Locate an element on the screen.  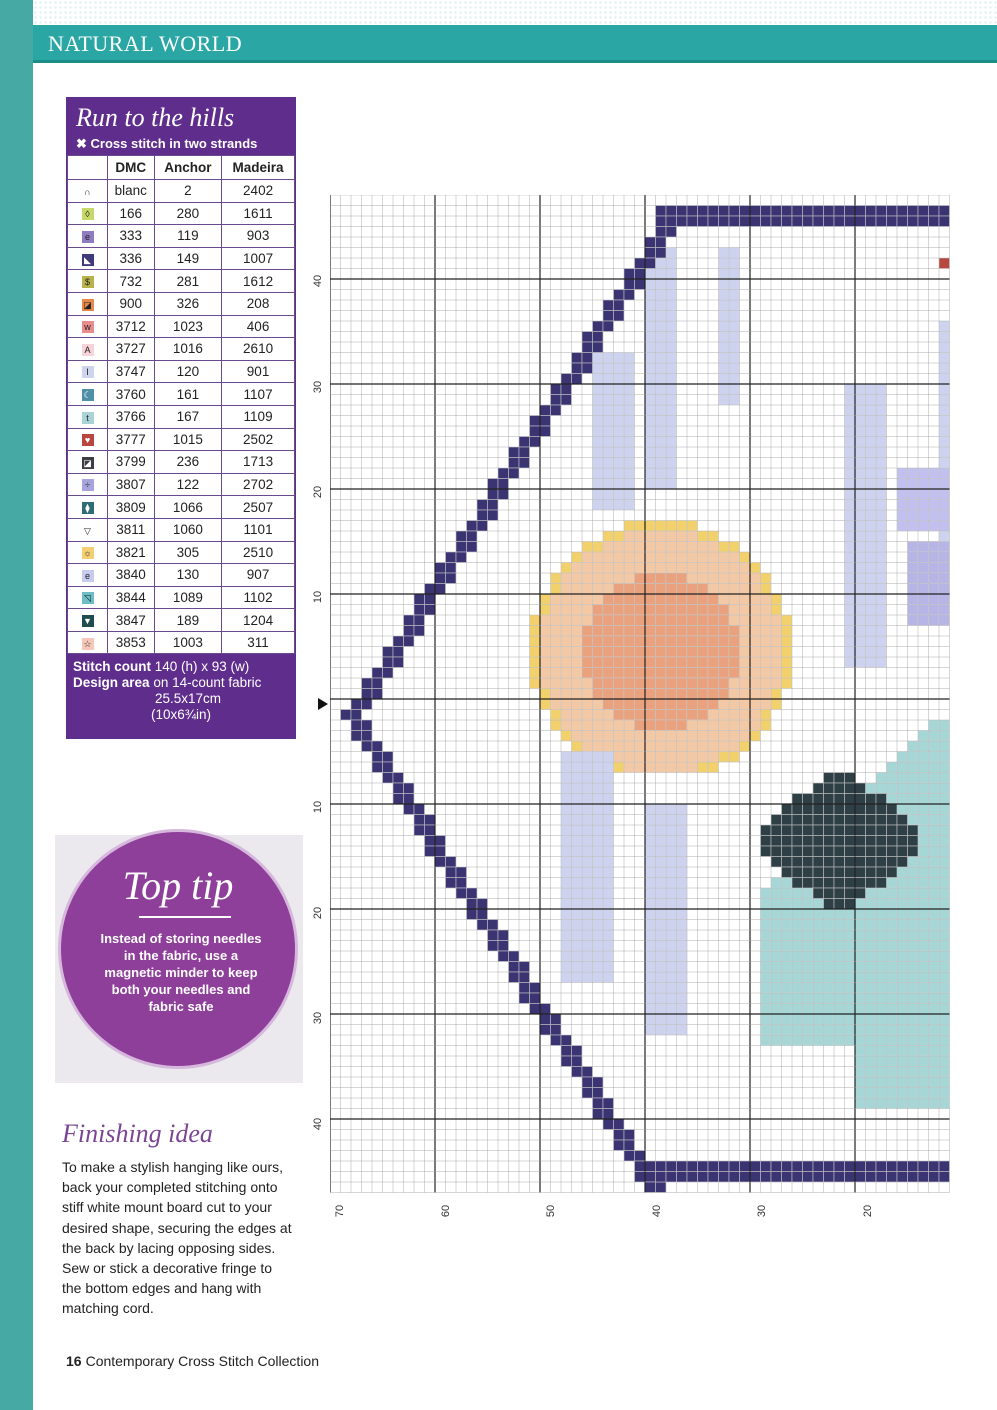
thread-swatch-icon: w is located at coordinates (87, 327).